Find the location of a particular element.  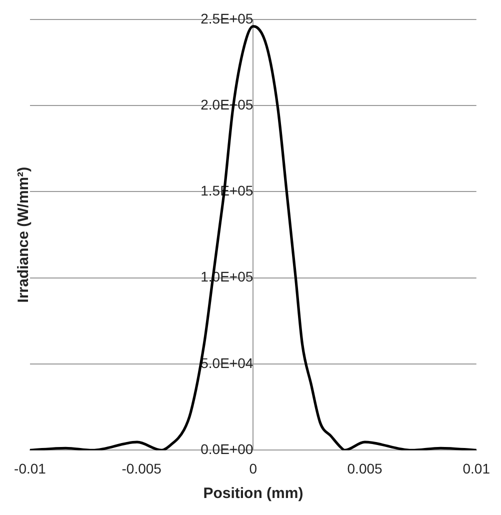

x-tick-label: -0.005 is located at coordinates (142, 468).